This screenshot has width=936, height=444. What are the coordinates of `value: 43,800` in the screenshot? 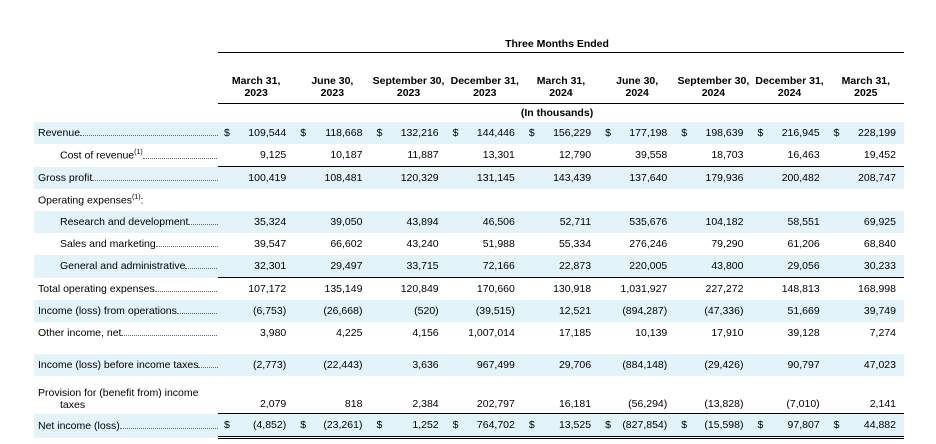 It's located at (727, 266).